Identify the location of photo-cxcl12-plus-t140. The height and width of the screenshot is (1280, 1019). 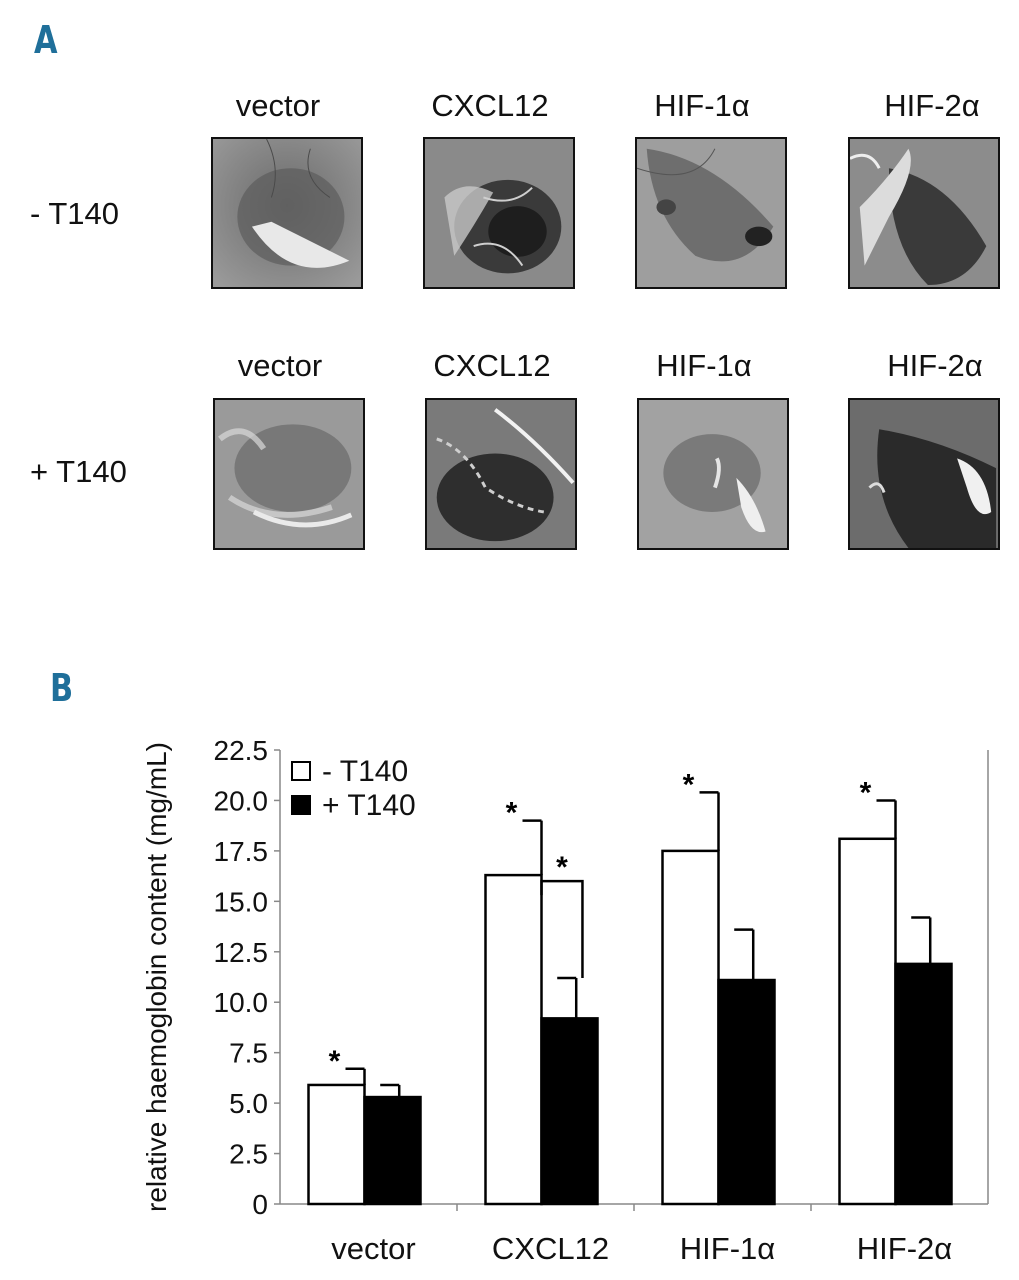
(501, 474).